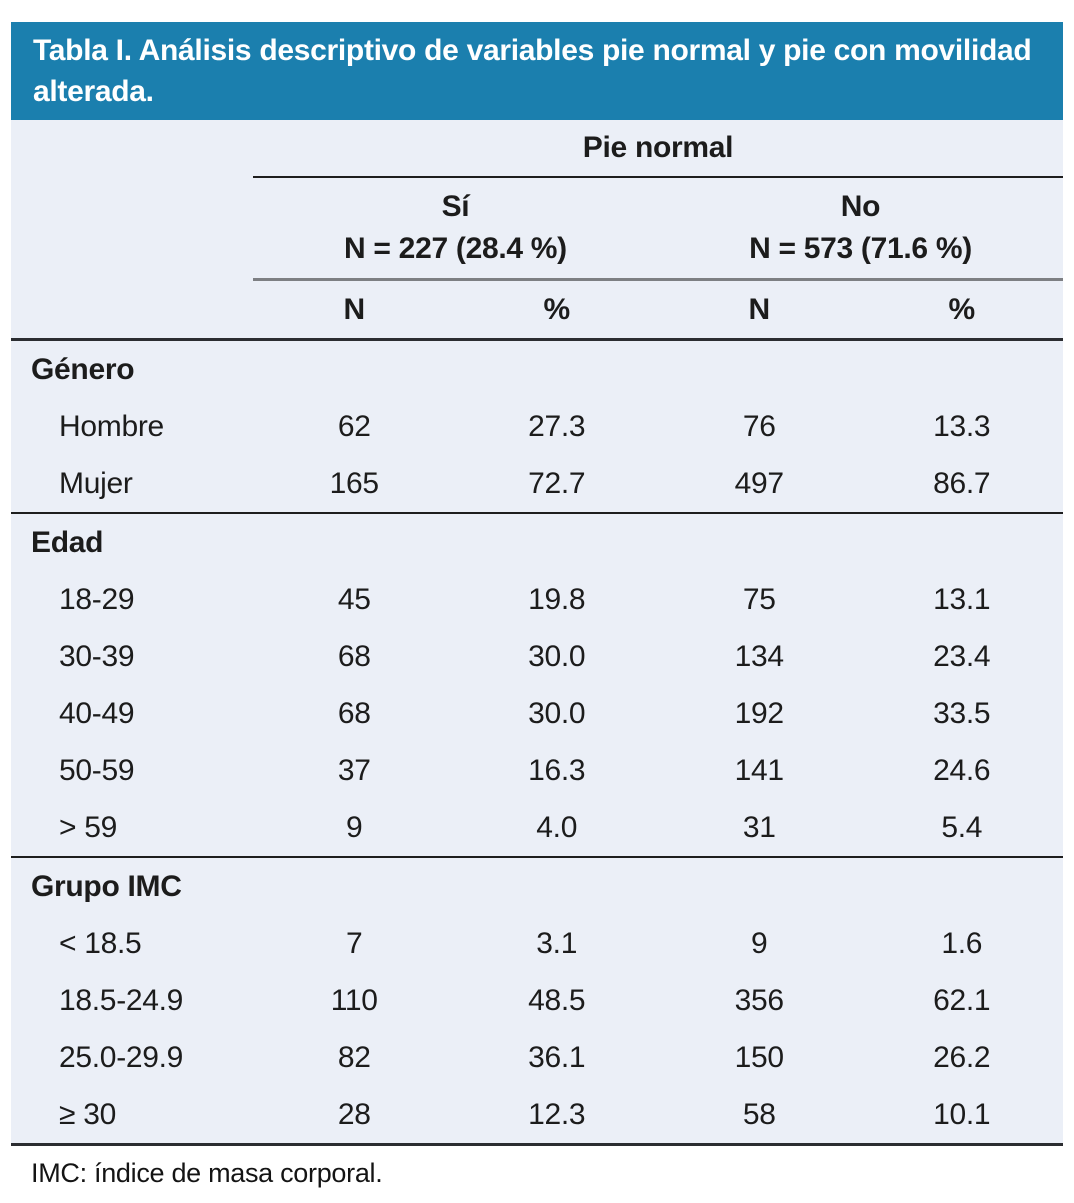 The height and width of the screenshot is (1203, 1074). I want to click on table-row: Hombre 62 27.3 76 13.3, so click(537, 426).